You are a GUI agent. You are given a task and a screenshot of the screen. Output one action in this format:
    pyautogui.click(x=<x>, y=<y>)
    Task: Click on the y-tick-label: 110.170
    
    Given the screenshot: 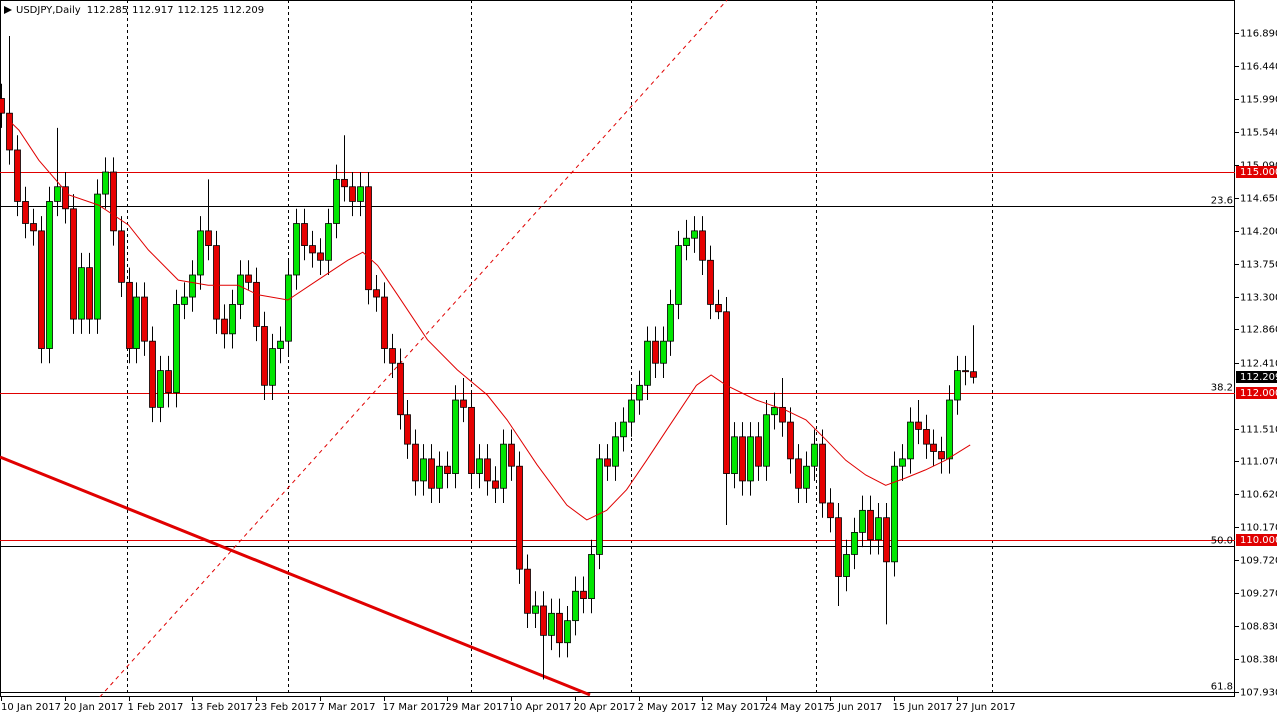 What is the action you would take?
    pyautogui.click(x=1258, y=528)
    